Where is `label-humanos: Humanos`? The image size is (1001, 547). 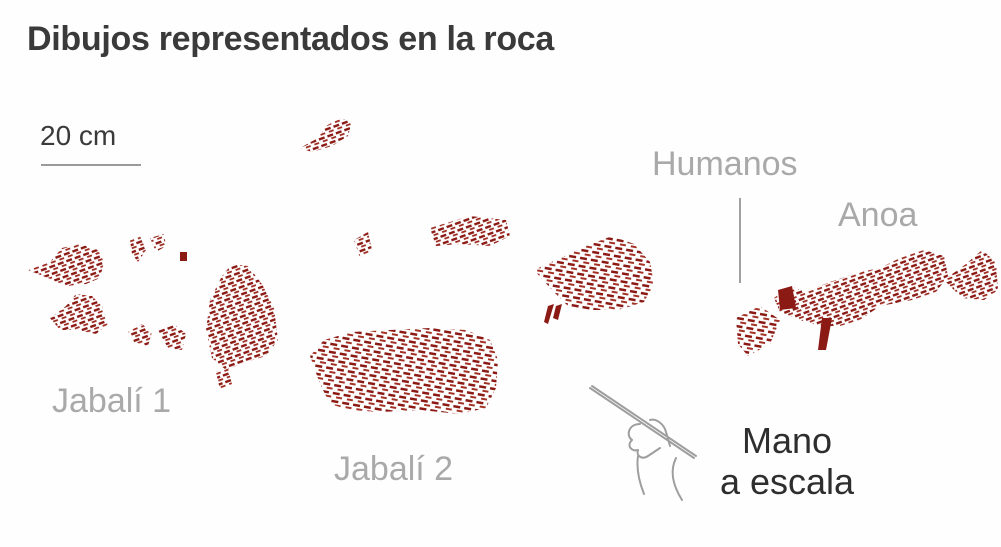 label-humanos: Humanos is located at coordinates (725, 164).